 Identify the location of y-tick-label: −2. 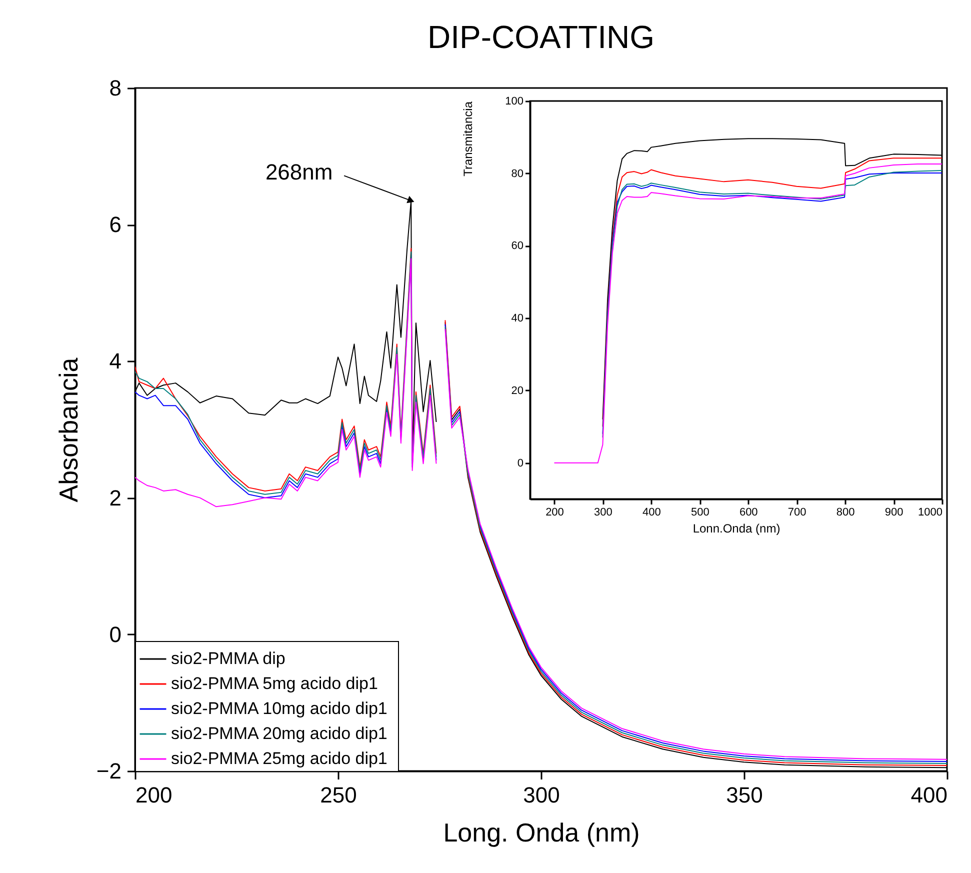
(109, 771).